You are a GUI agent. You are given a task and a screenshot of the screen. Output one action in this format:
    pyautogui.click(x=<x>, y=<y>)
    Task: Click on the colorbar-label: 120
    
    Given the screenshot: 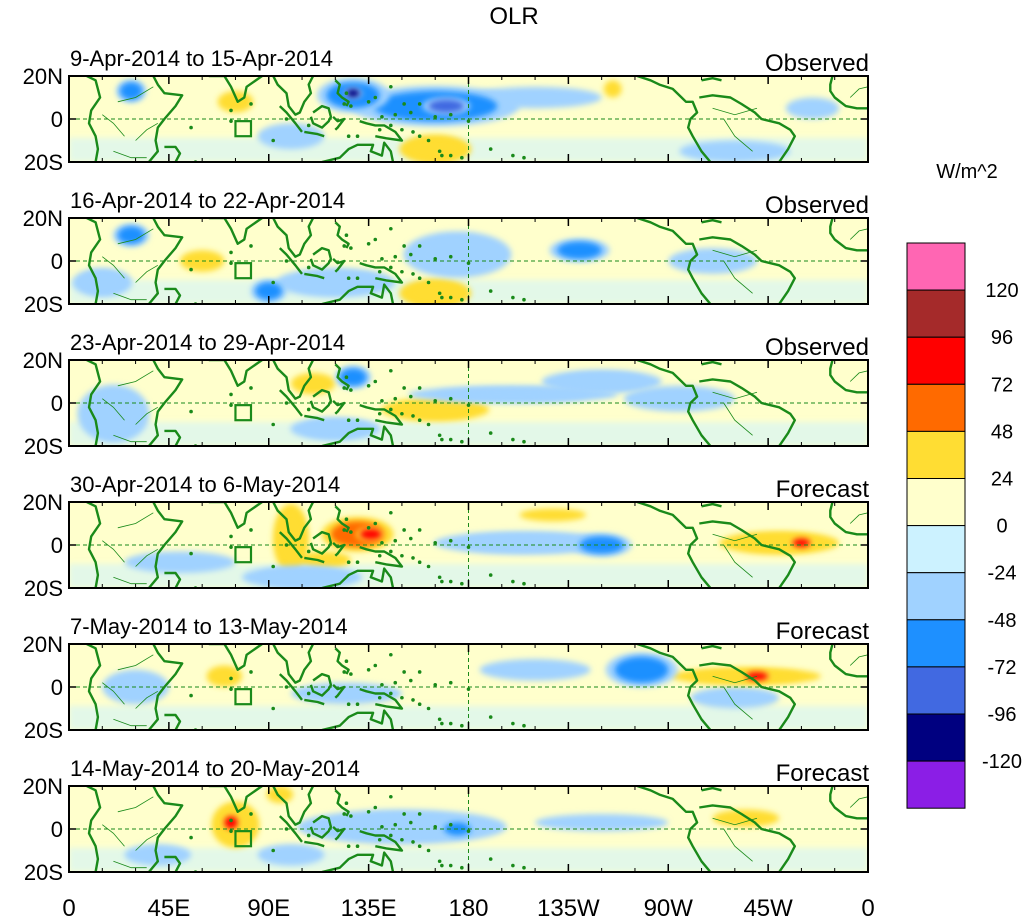 What is the action you would take?
    pyautogui.click(x=1001, y=291)
    